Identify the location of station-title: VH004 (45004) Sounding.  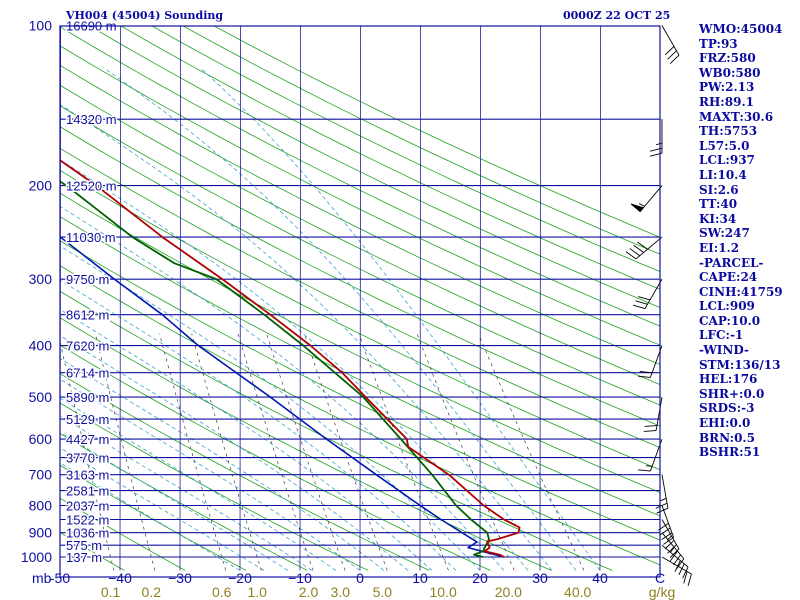
(145, 15).